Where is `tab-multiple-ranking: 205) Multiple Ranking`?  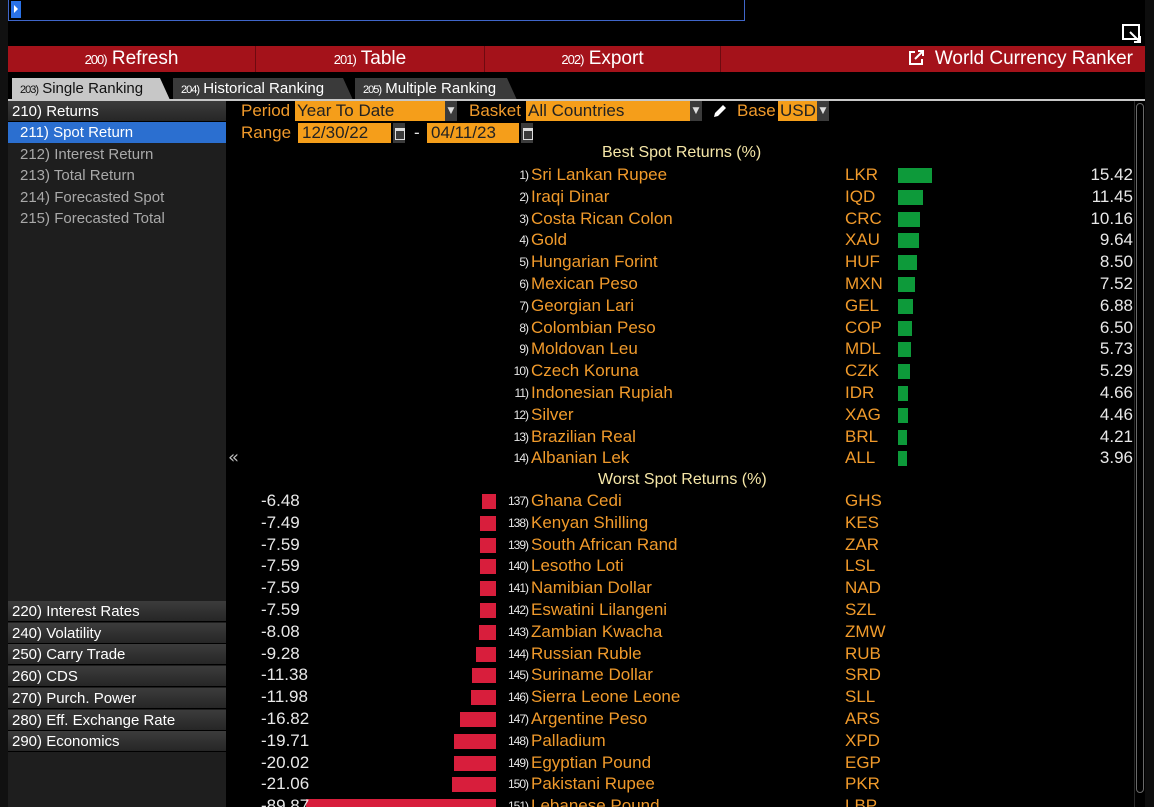
tab-multiple-ranking: 205) Multiple Ranking is located at coordinates (436, 89).